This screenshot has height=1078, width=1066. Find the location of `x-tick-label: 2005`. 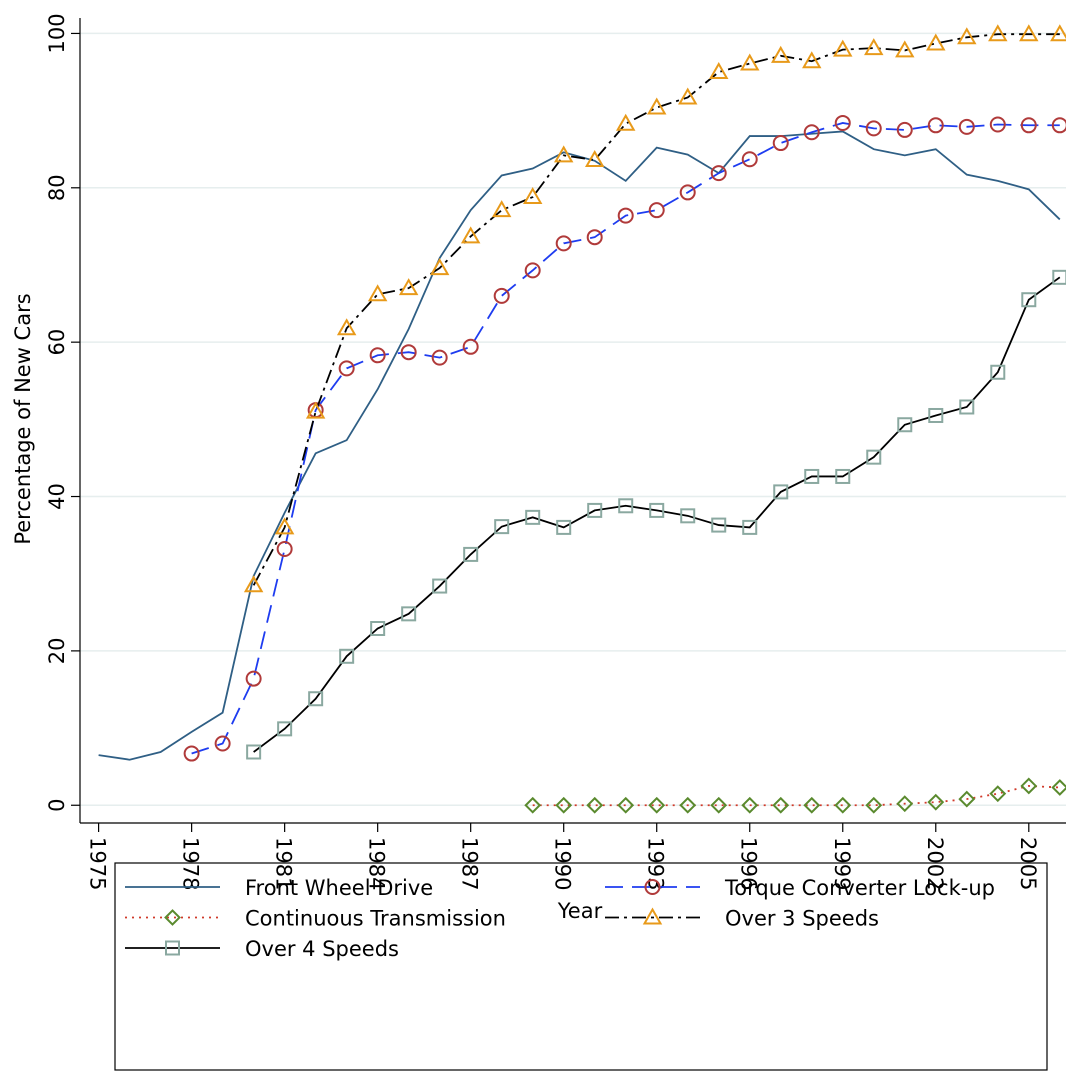

x-tick-label: 2005 is located at coordinates (1028, 863).